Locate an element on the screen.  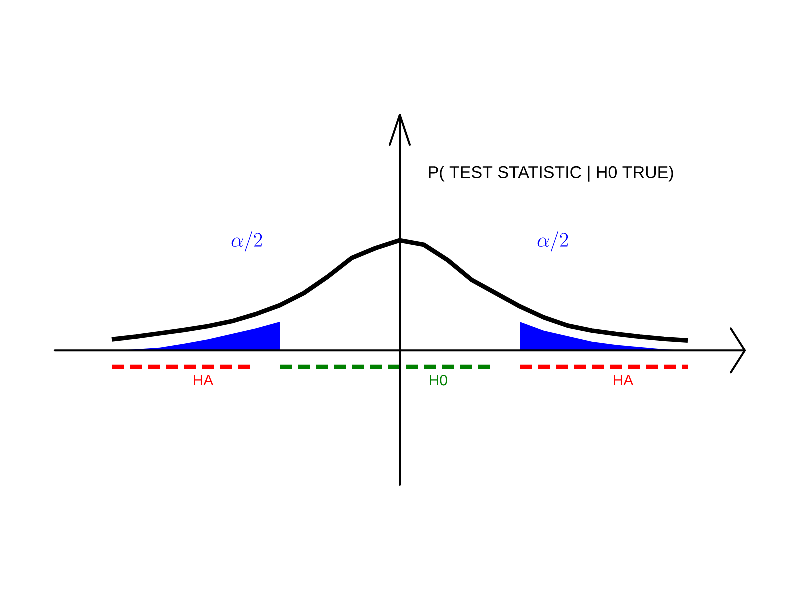
y-axis-title: P( TEST STATISTIC | H0 TRUE) is located at coordinates (551, 174).